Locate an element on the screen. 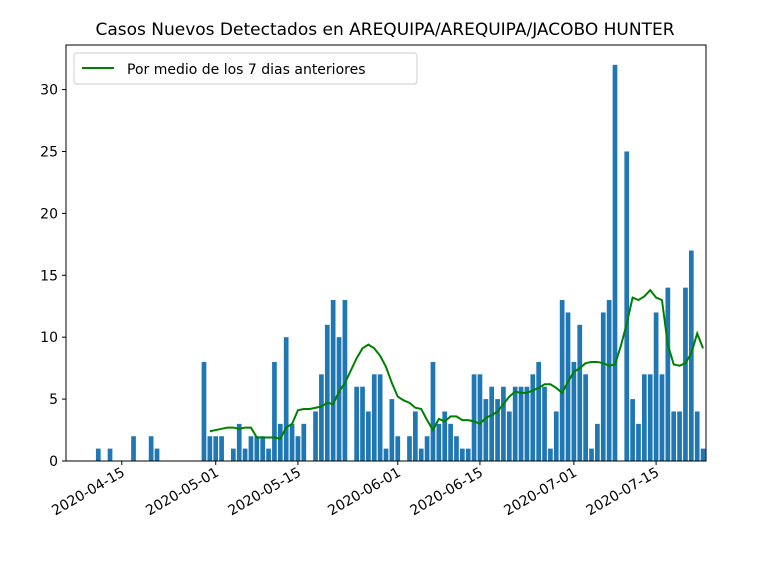 The height and width of the screenshot is (576, 768). legend: Por medio de los 7 dias anteriores is located at coordinates (245, 68).